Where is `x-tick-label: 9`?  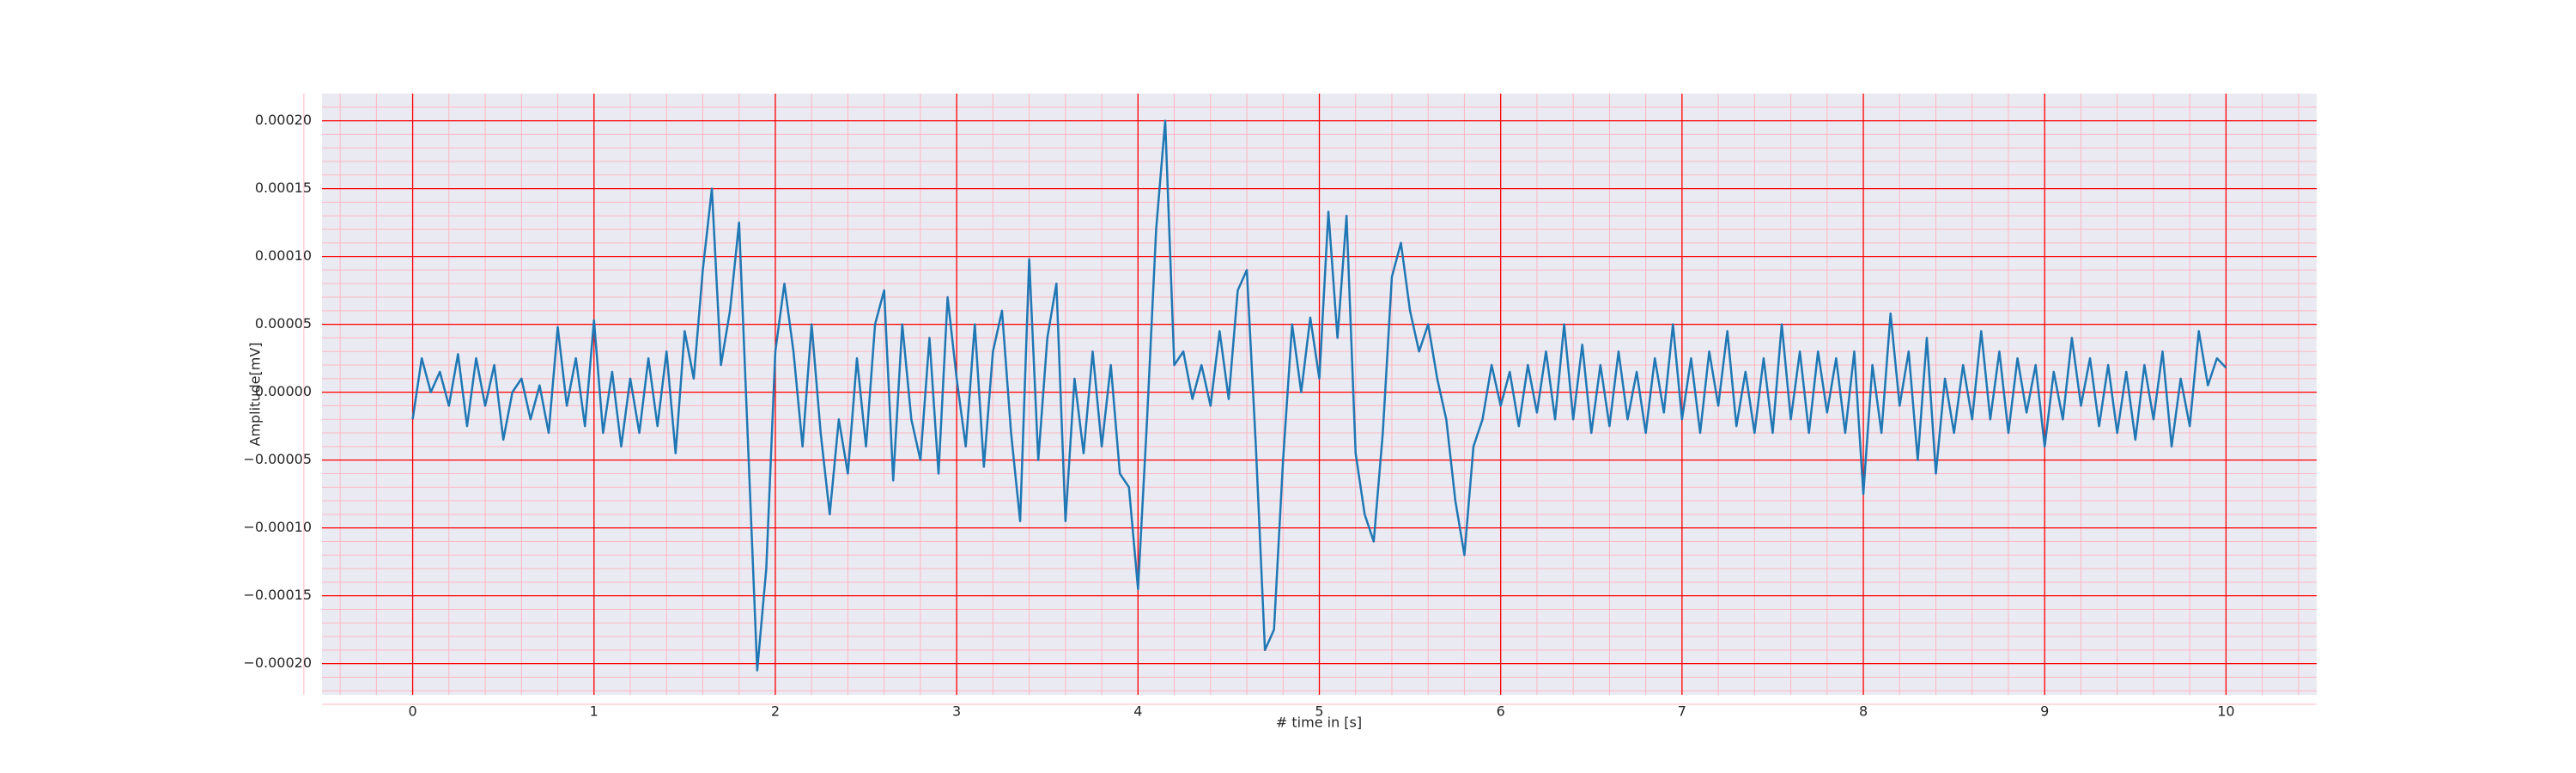 x-tick-label: 9 is located at coordinates (2045, 711).